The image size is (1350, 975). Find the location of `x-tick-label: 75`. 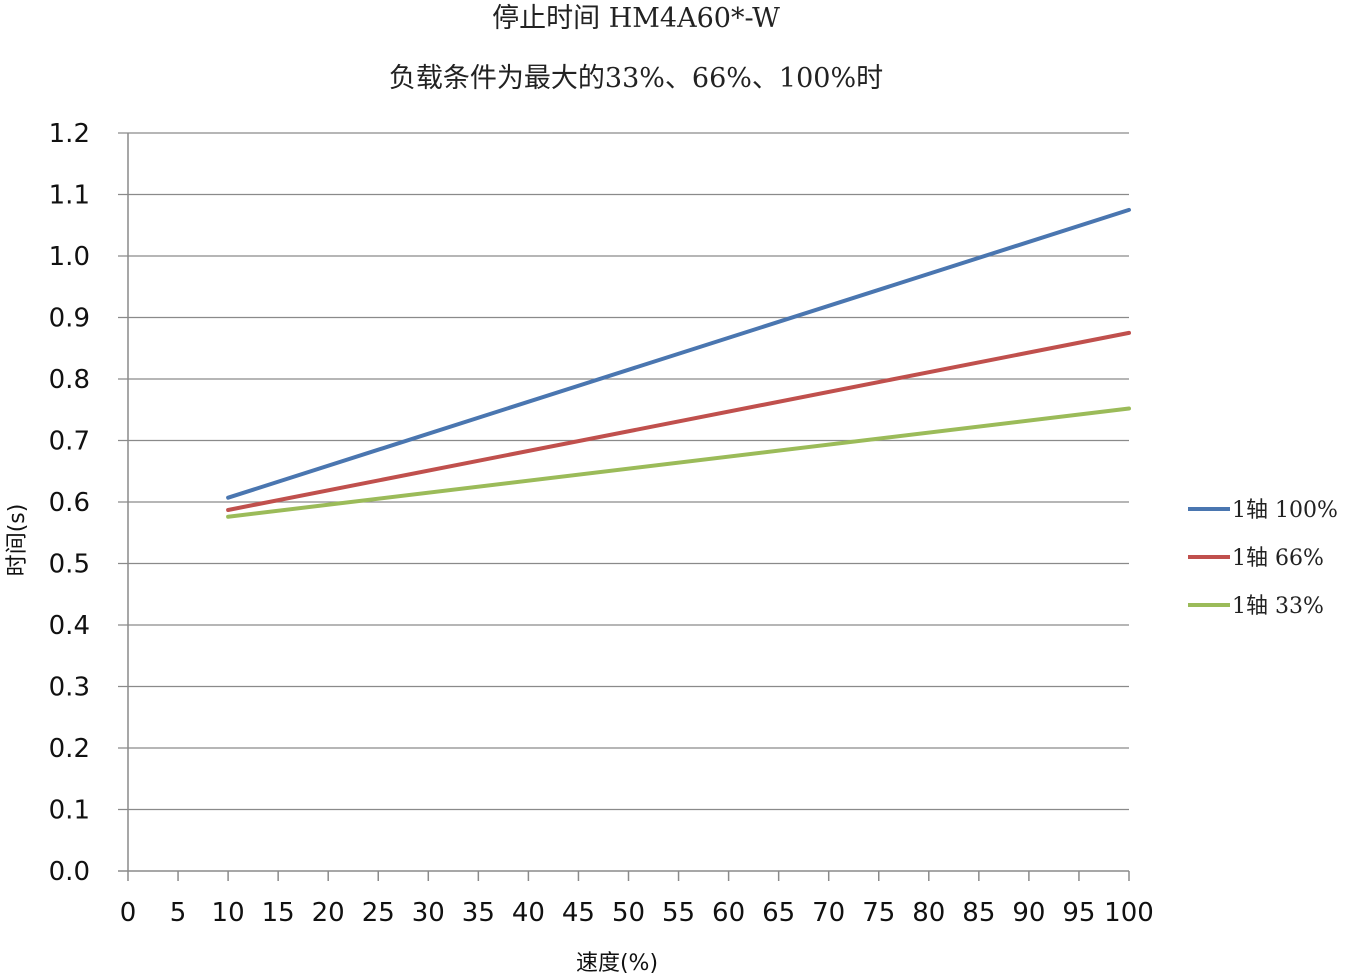

x-tick-label: 75 is located at coordinates (878, 913).